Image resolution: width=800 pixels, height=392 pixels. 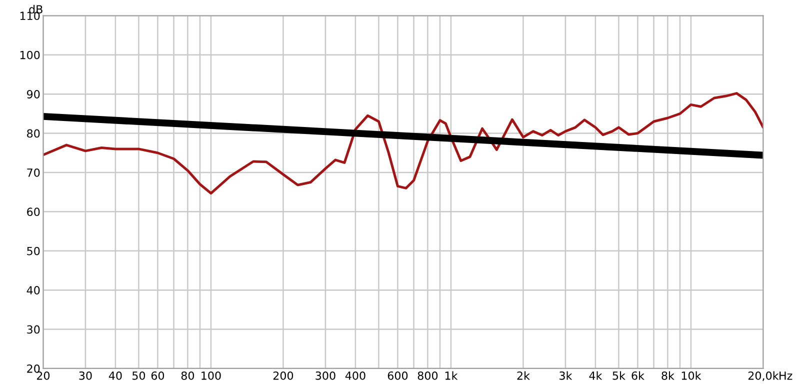 I want to click on x-tick-label: 4k, so click(x=595, y=375).